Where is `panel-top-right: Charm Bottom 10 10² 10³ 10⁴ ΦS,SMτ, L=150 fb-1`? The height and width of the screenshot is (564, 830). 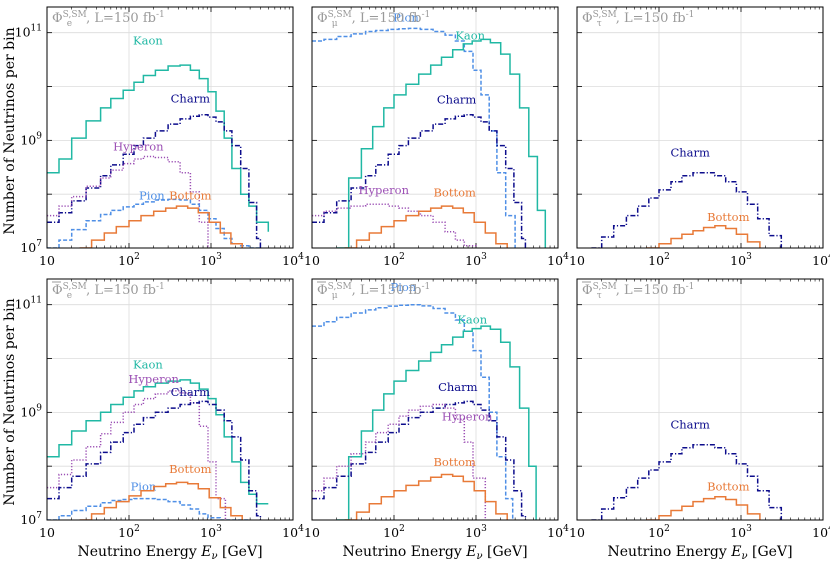 panel-top-right: Charm Bottom 10 10² 10³ 10⁴ ΦS,SMτ, L=150 fb-1 is located at coordinates (699, 137).